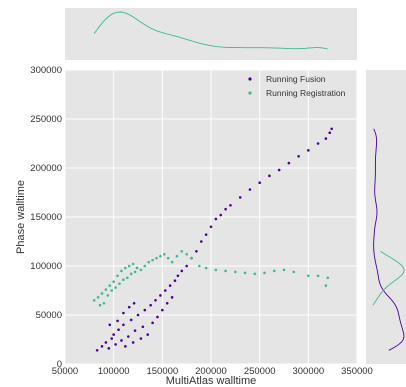 This screenshot has height=387, width=406. What do you see at coordinates (250, 93) in the screenshot?
I see `legend-marker-running-registration` at bounding box center [250, 93].